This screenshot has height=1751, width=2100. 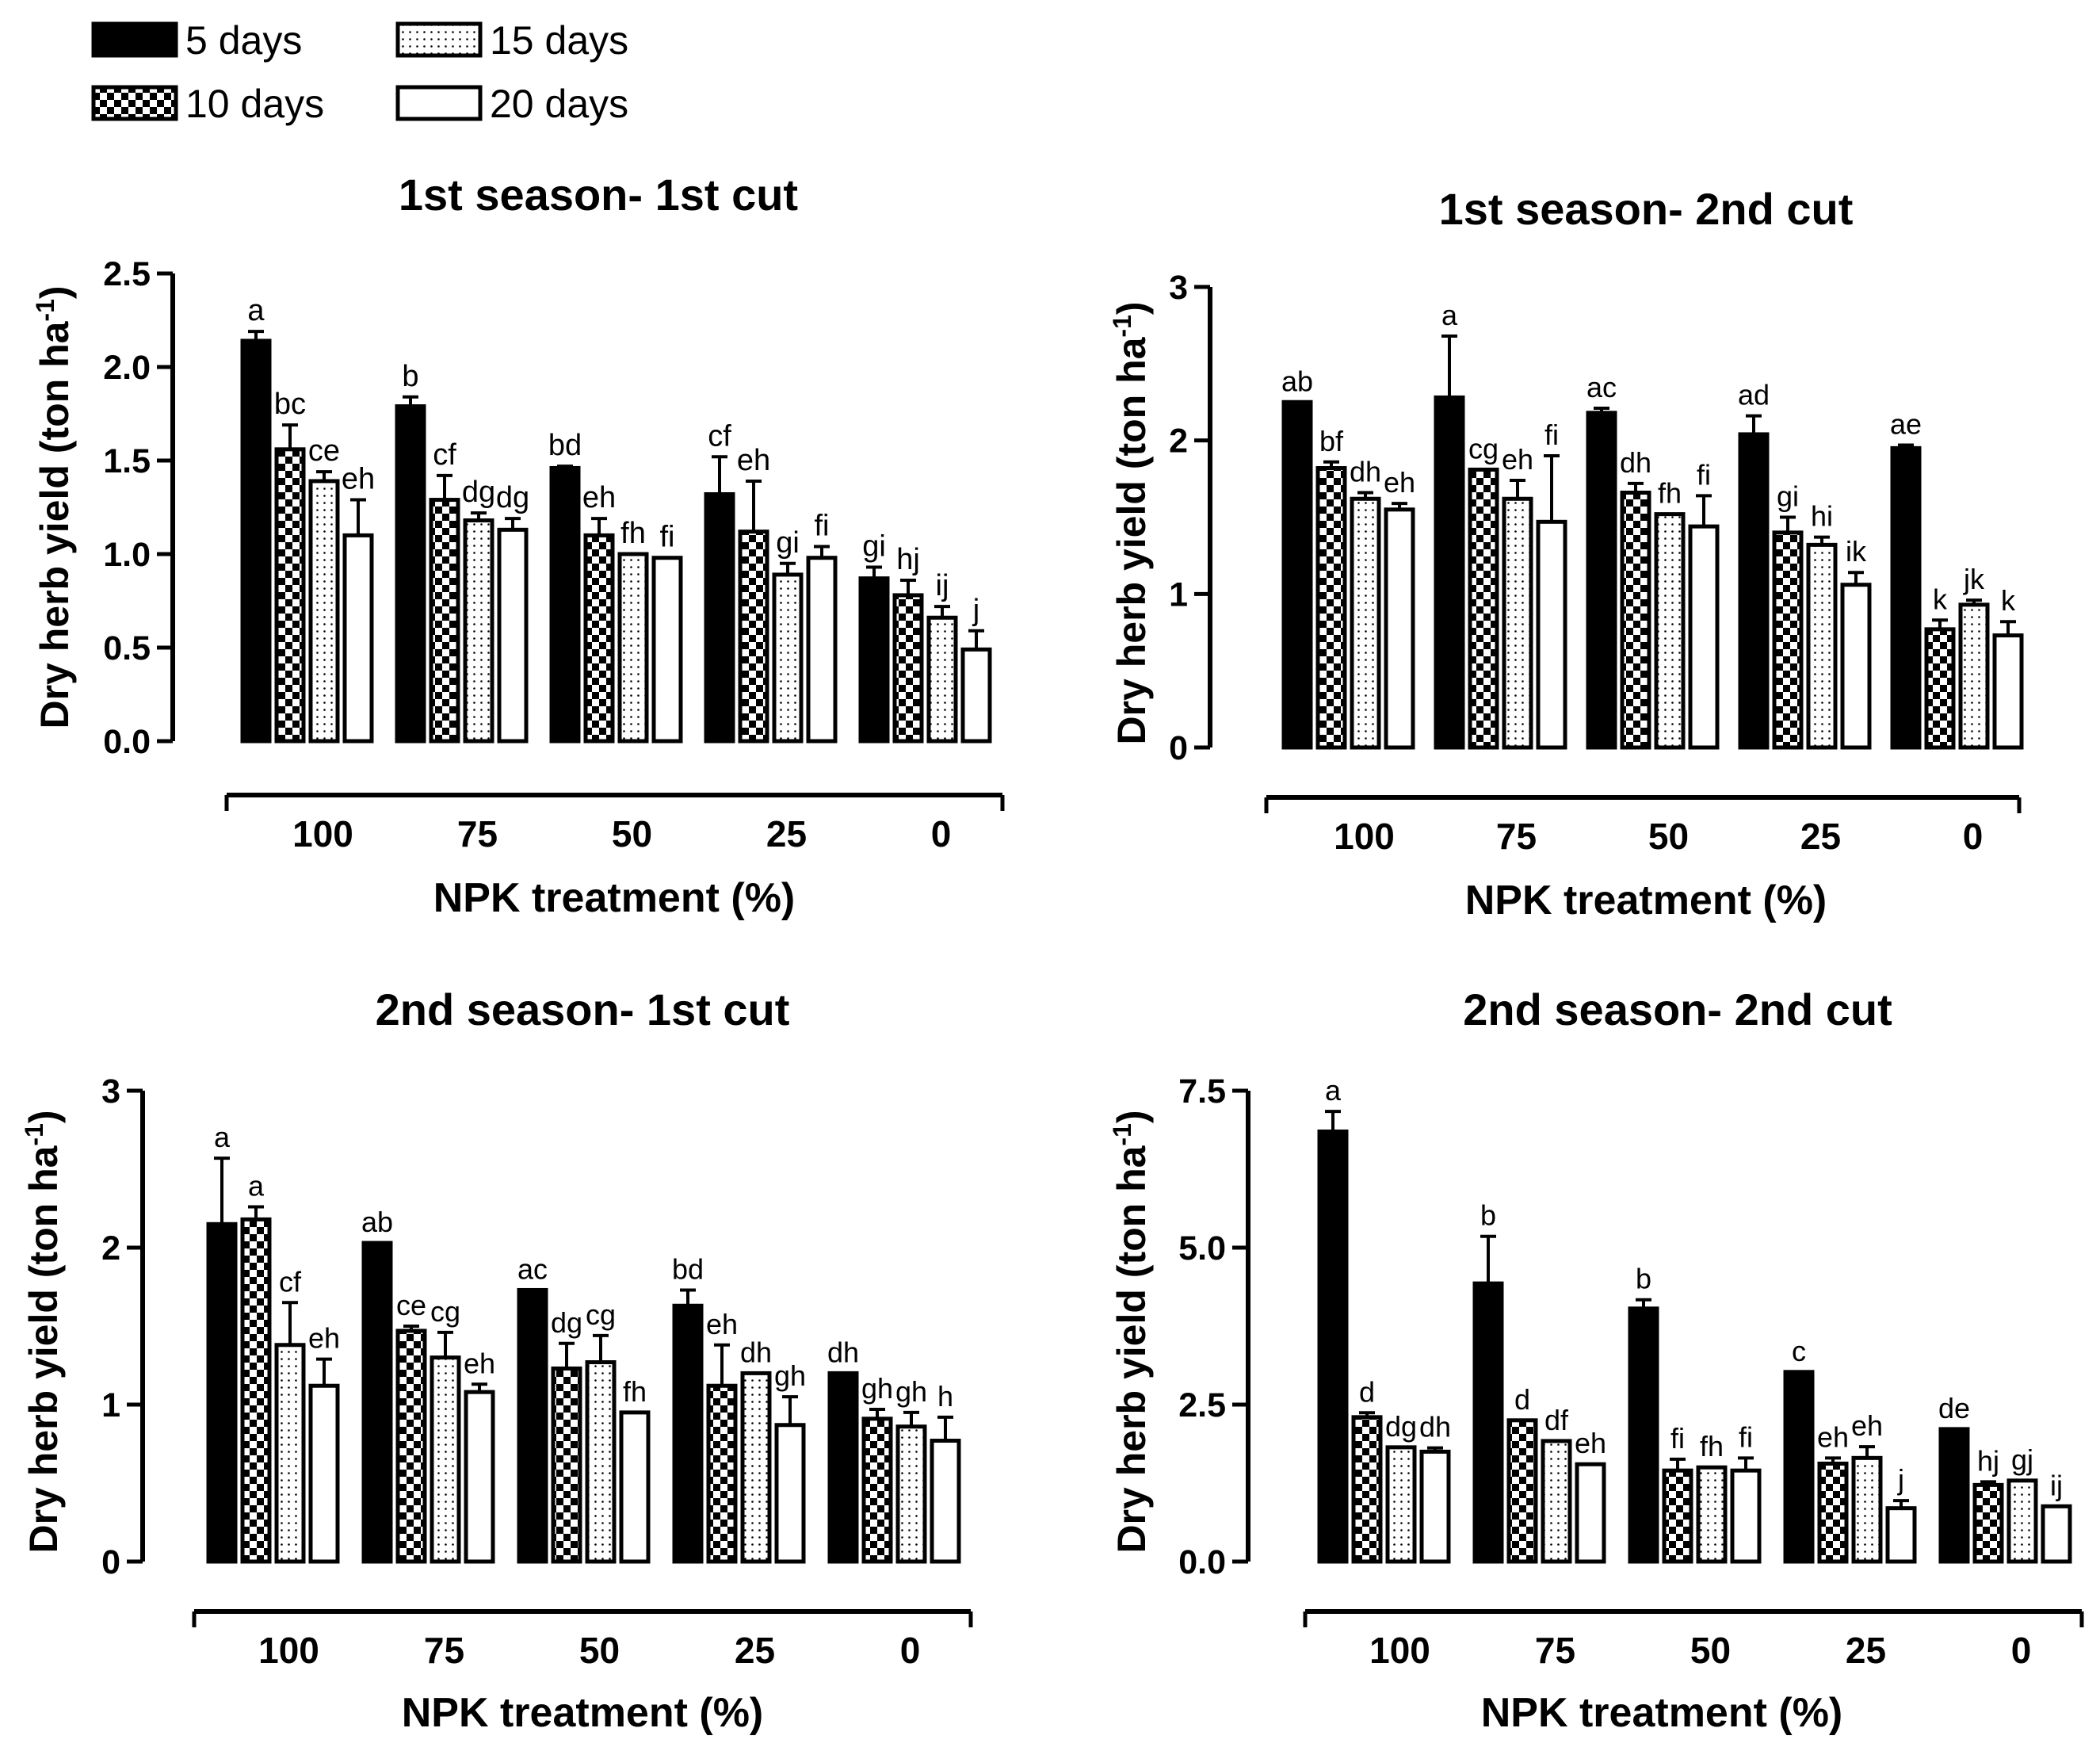 I want to click on y-tick-label: 0, so click(x=110, y=1562).